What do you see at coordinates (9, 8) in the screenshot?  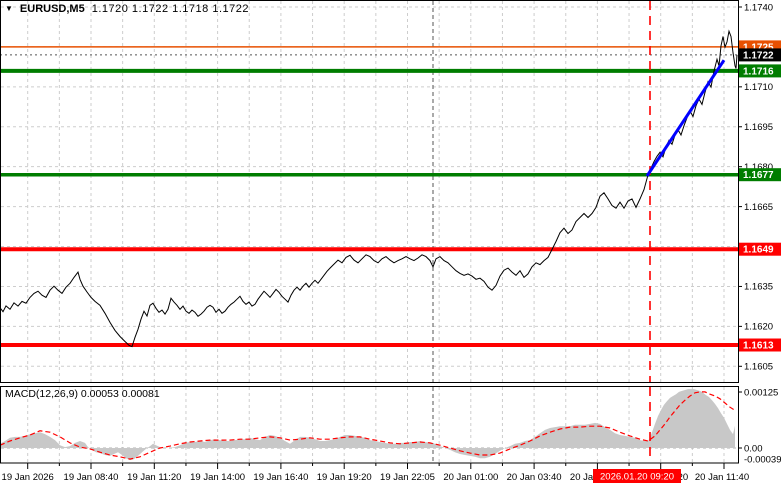 I see `symbol-dropdown-icon: ▼` at bounding box center [9, 8].